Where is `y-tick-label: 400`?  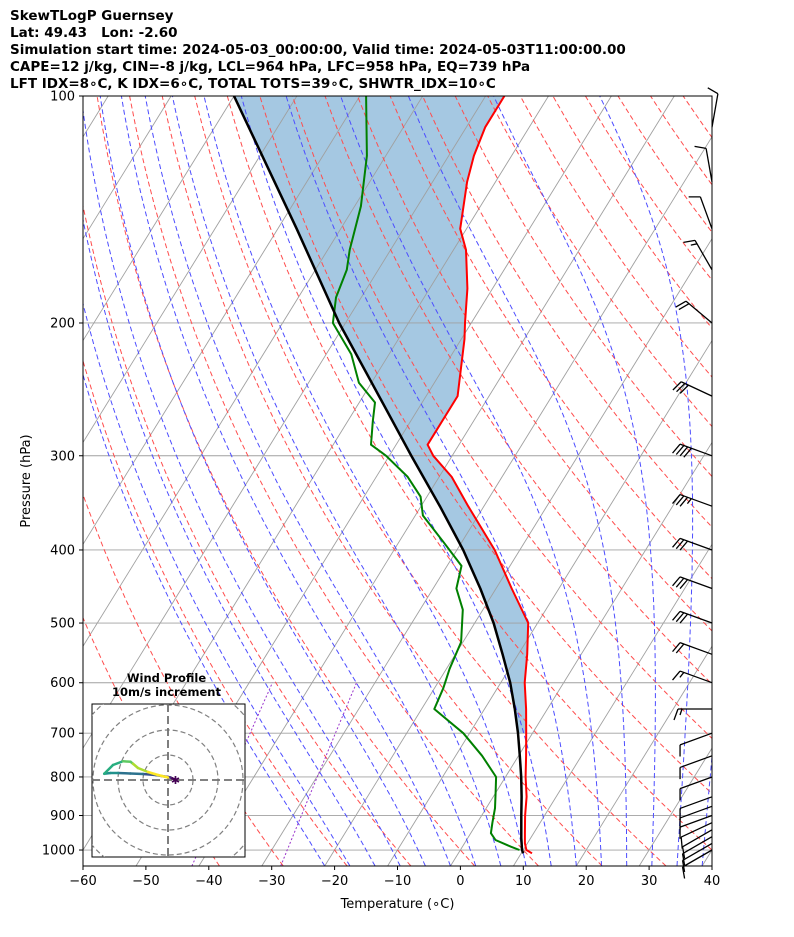 y-tick-label: 400 is located at coordinates (62, 550).